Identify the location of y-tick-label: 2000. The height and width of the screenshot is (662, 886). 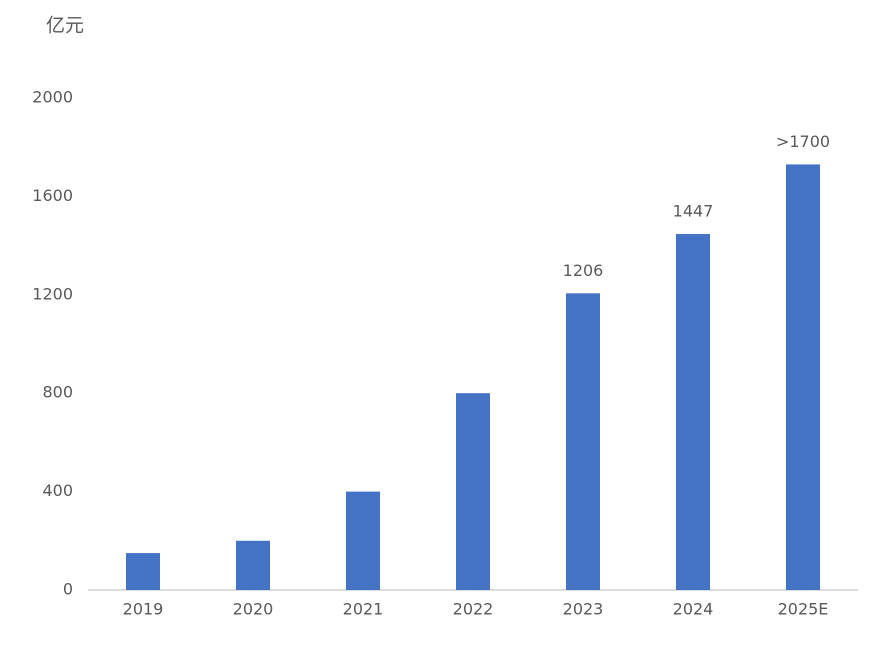
(52, 97).